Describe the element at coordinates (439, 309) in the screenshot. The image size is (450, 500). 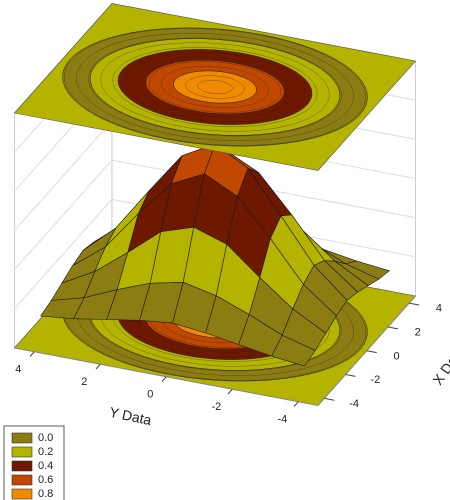
I see `x-tick-label: 4` at that location.